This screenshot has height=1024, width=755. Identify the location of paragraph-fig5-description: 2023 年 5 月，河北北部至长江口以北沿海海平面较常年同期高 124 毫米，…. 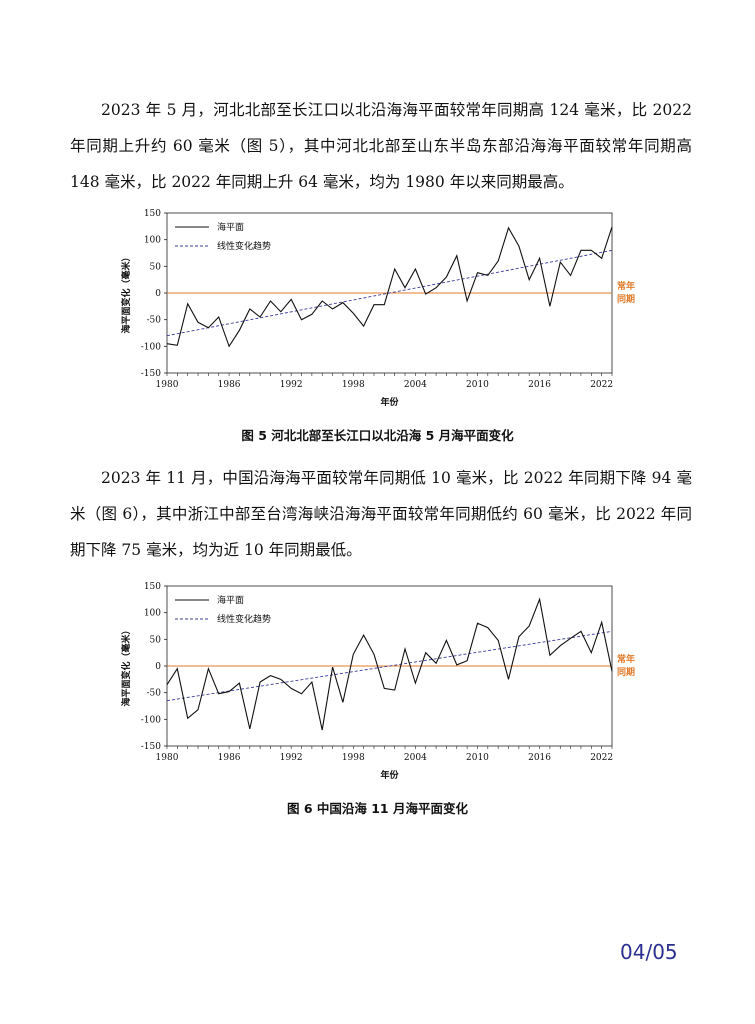
(381, 146).